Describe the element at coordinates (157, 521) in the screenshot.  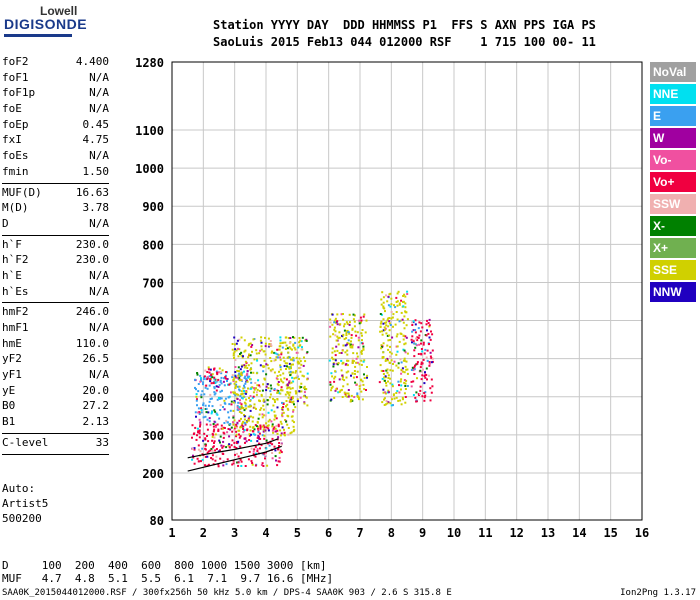
I see `y-tick-label: 80` at that location.